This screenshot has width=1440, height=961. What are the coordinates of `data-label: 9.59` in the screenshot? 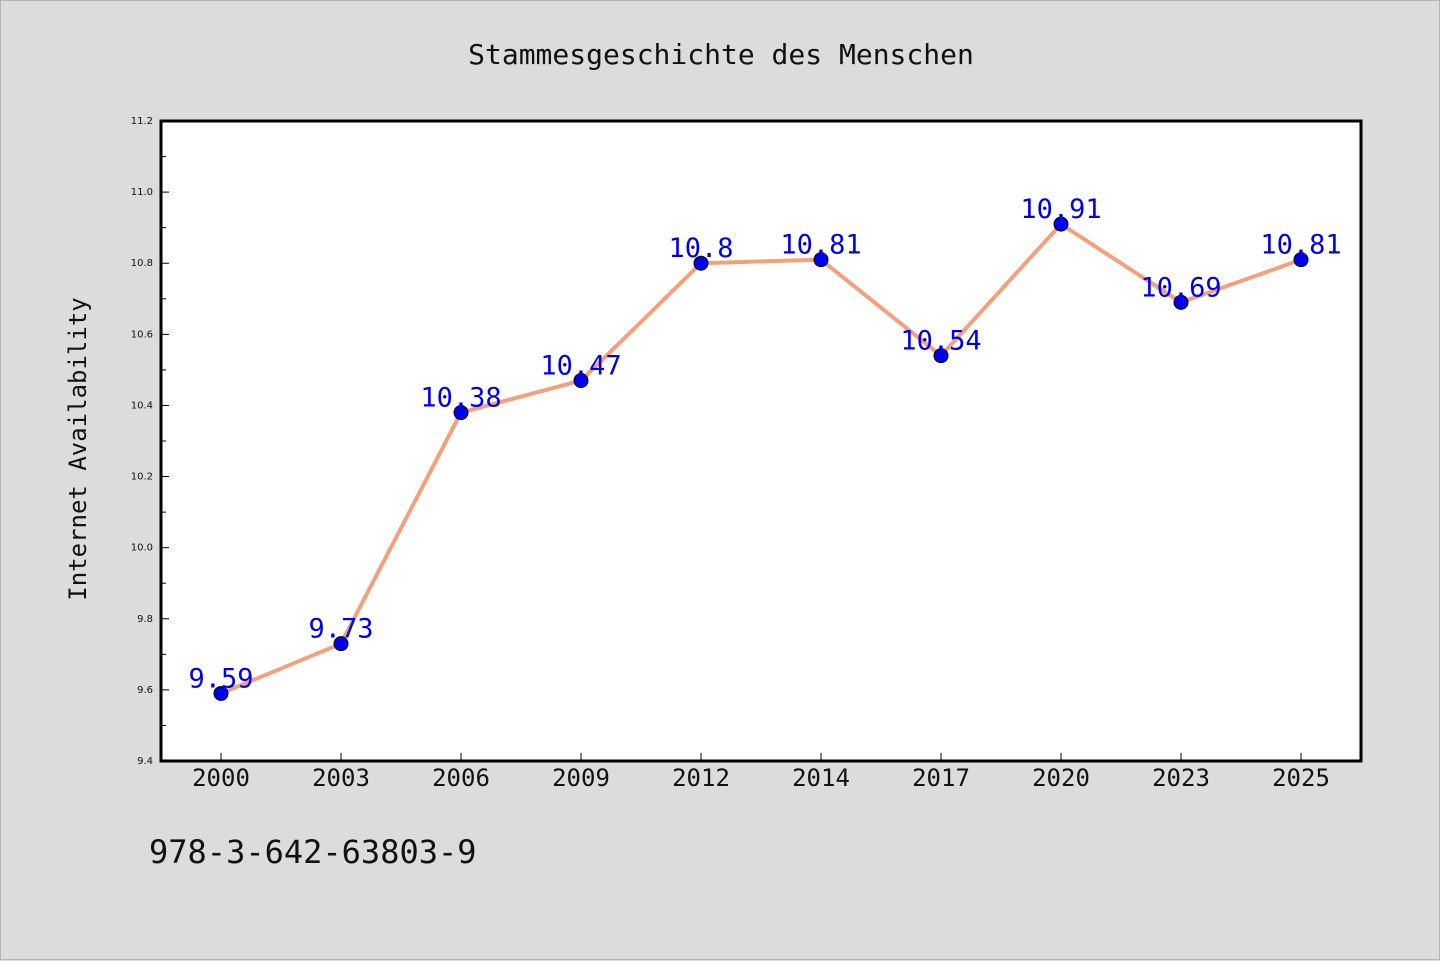 It's located at (220, 678).